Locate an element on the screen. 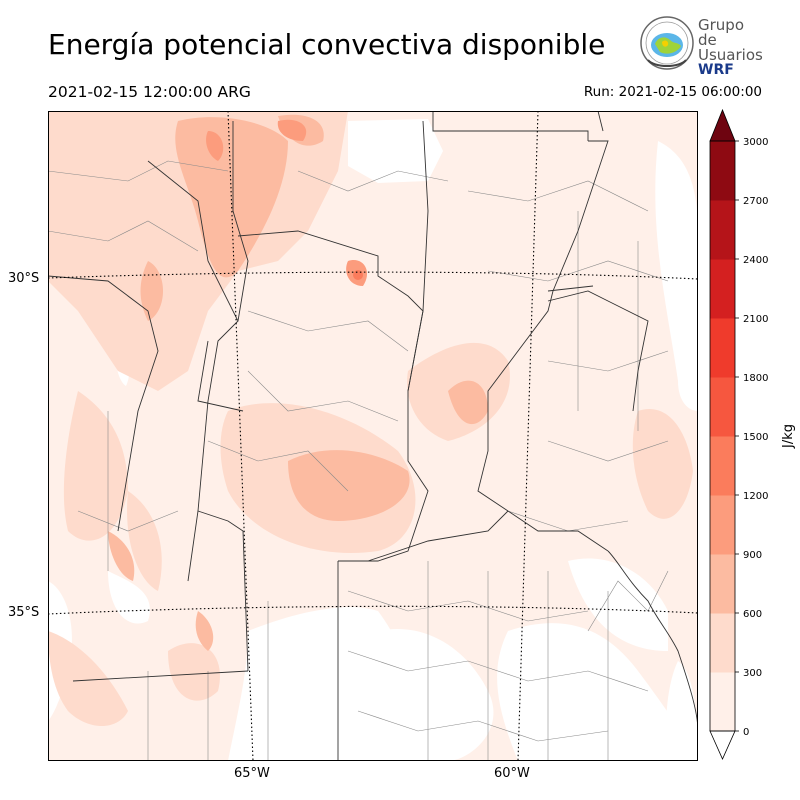 This screenshot has height=800, width=800. lat-label-30s: 30°S is located at coordinates (24, 278).